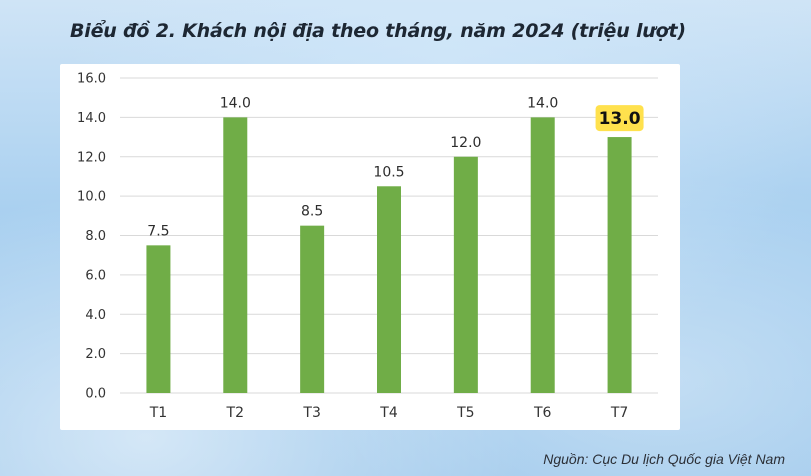  What do you see at coordinates (388, 172) in the screenshot?
I see `data-label: 10.5` at bounding box center [388, 172].